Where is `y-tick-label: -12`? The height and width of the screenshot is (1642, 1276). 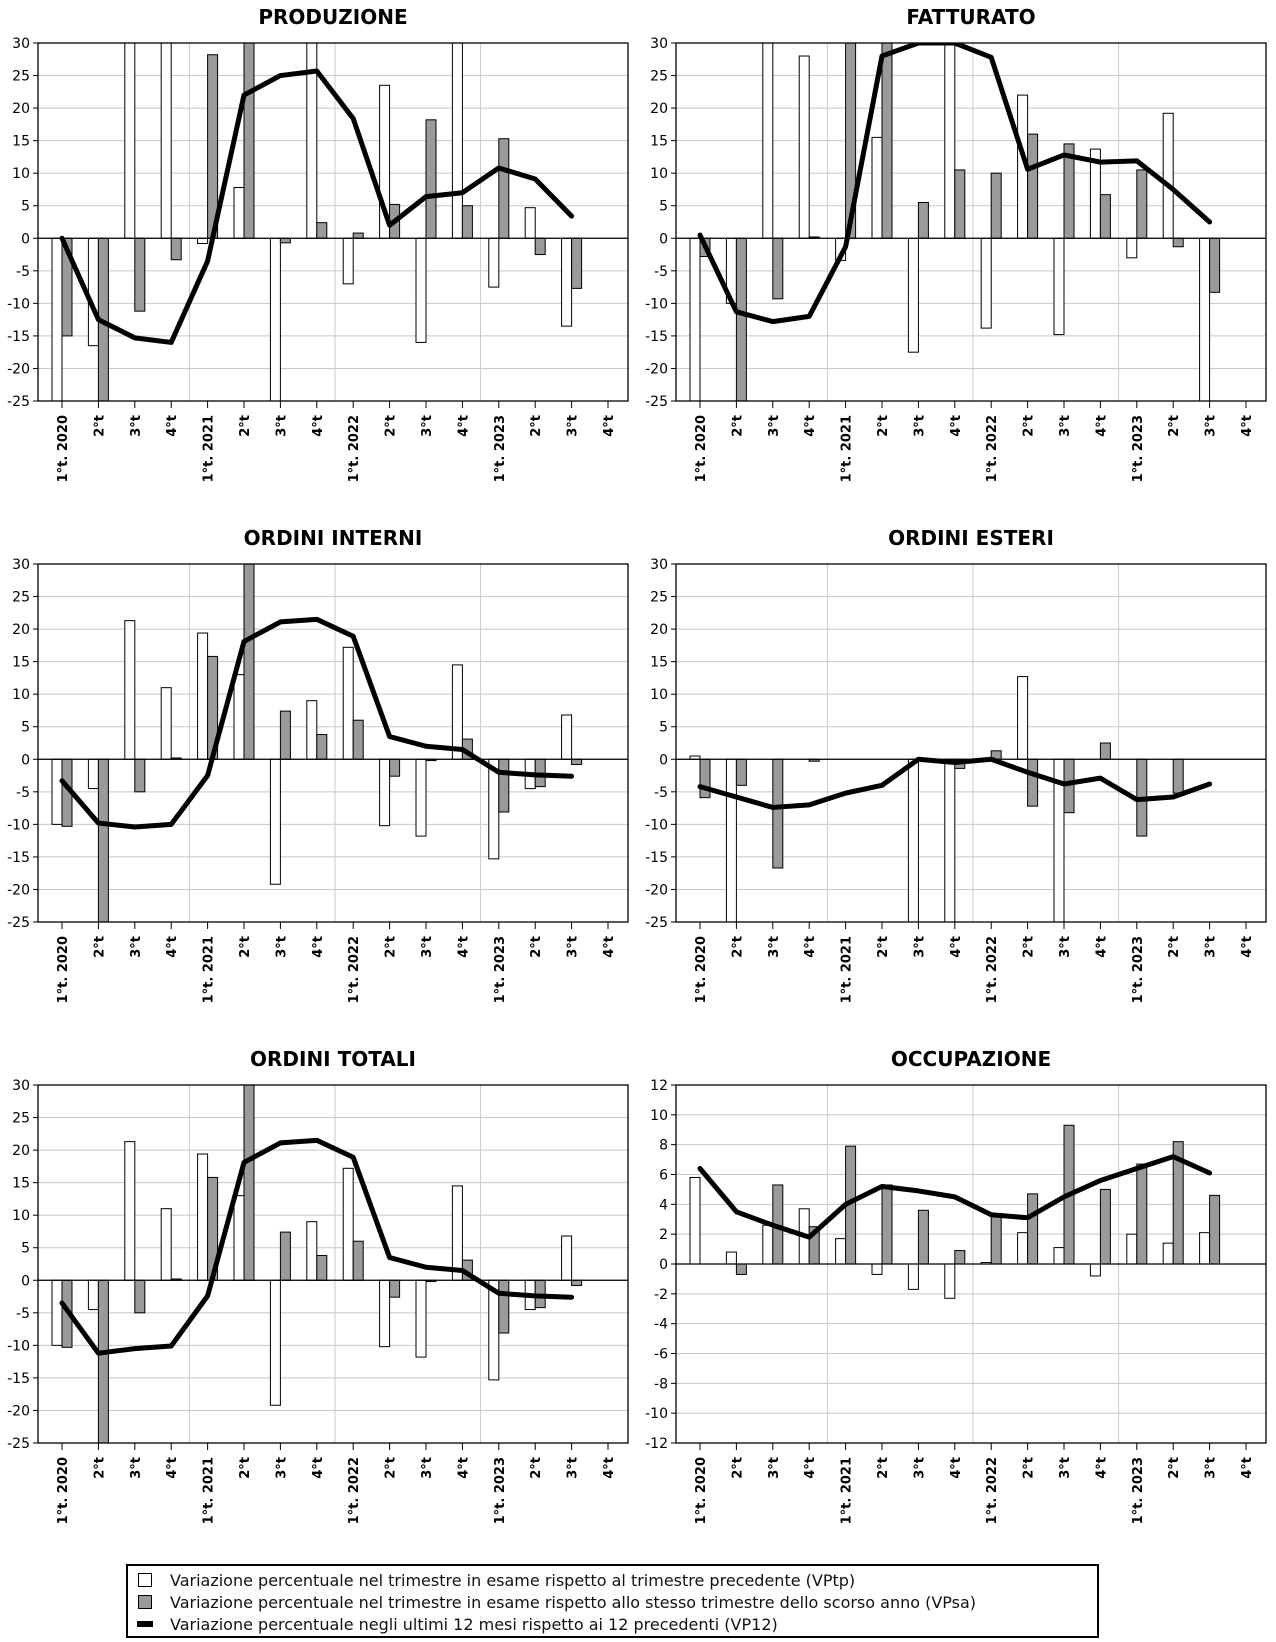
y-tick-label: -12 is located at coordinates (656, 1444).